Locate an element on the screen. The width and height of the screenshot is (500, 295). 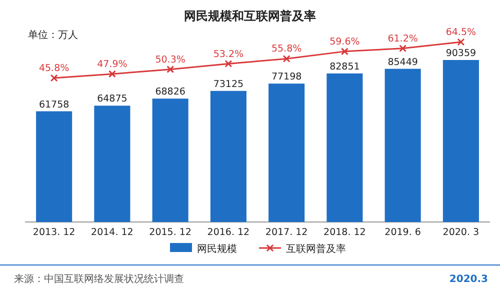
data-label: 77198 is located at coordinates (286, 77).